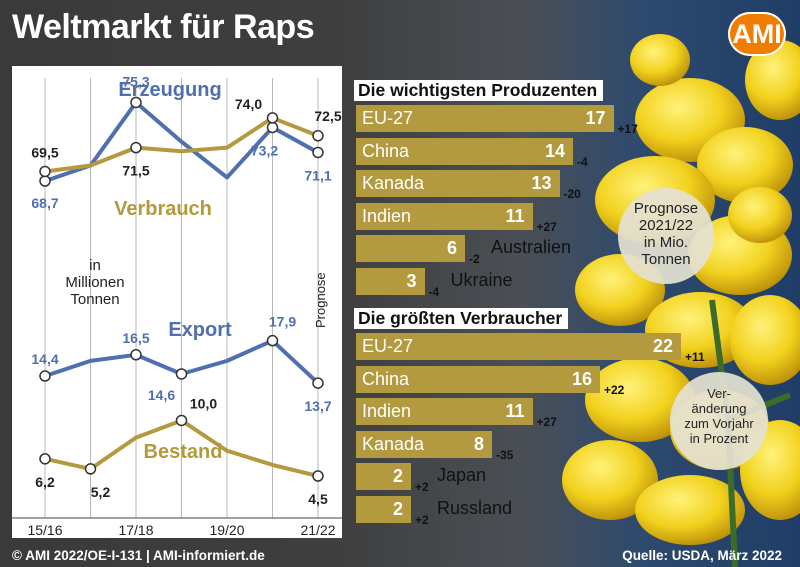 This screenshot has width=800, height=567. Describe the element at coordinates (479, 90) in the screenshot. I see `bar-chart-title: Die wichtigsten Produzenten` at that location.